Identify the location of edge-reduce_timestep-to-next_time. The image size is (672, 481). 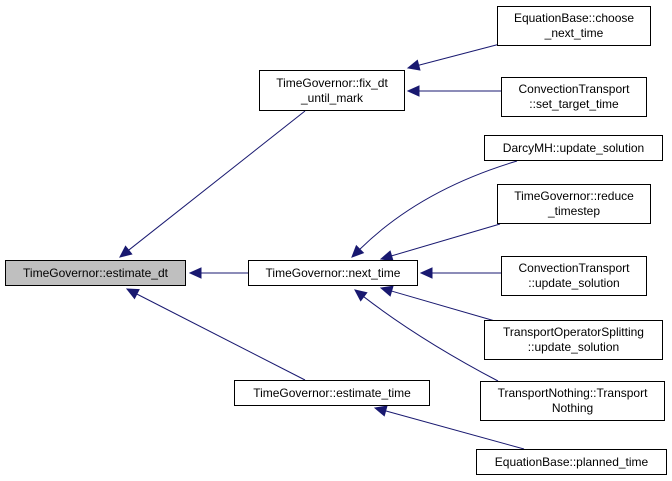
(440, 242).